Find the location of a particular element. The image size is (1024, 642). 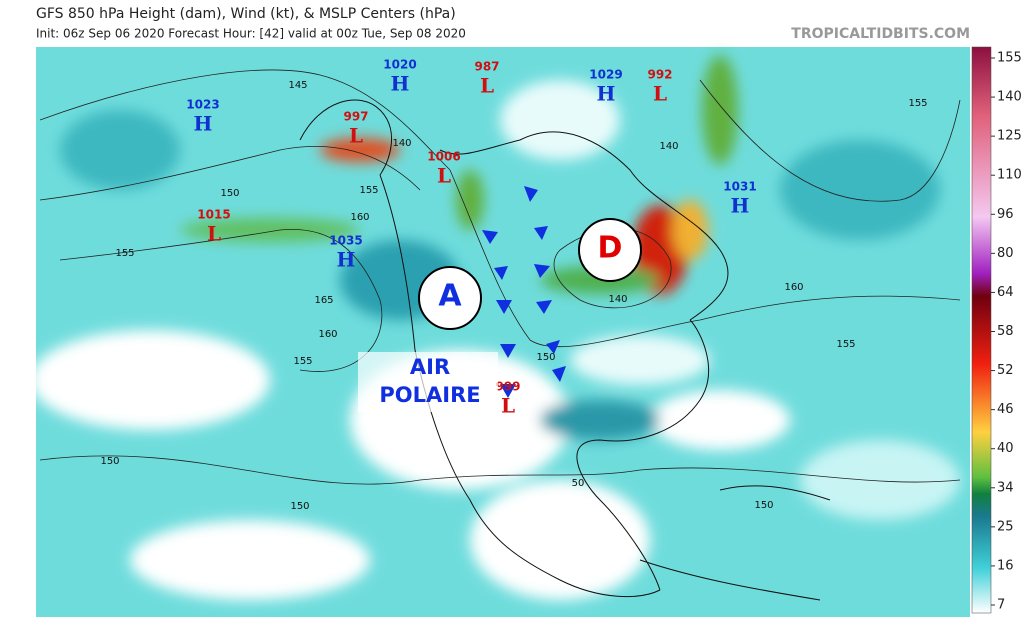

colorbar-label: 64 is located at coordinates (1005, 292).